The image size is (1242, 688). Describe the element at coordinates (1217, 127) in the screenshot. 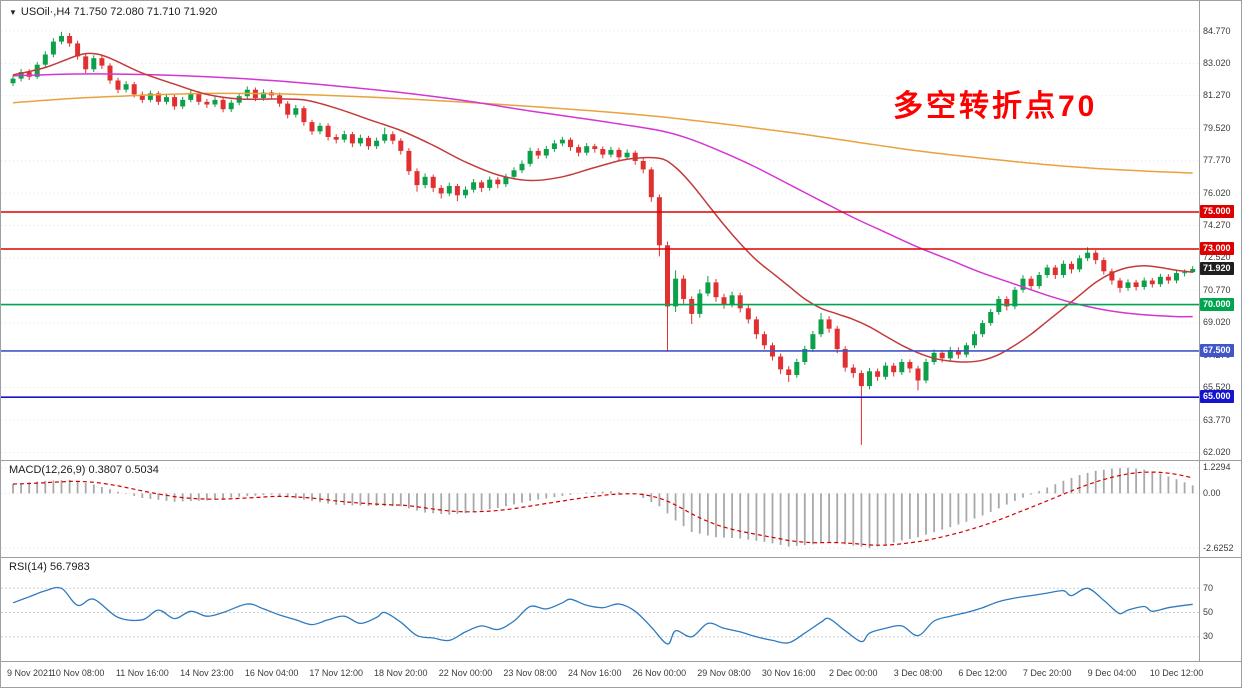

I see `price-tick-label: 79.520` at that location.